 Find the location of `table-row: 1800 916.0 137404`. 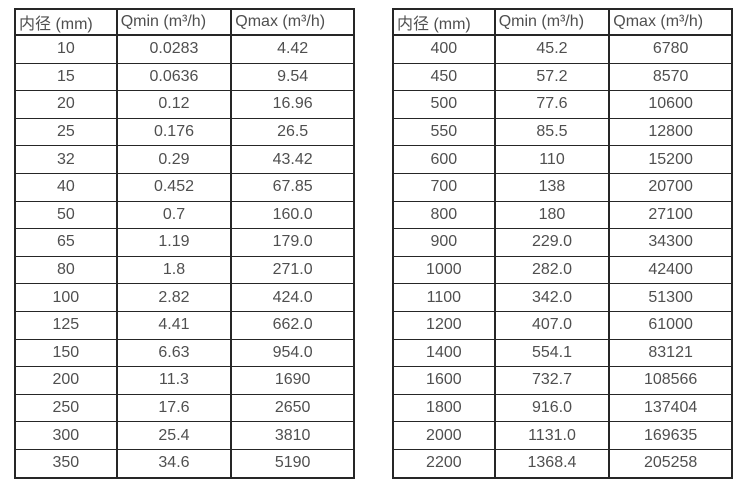

table-row: 1800 916.0 137404 is located at coordinates (562, 408).